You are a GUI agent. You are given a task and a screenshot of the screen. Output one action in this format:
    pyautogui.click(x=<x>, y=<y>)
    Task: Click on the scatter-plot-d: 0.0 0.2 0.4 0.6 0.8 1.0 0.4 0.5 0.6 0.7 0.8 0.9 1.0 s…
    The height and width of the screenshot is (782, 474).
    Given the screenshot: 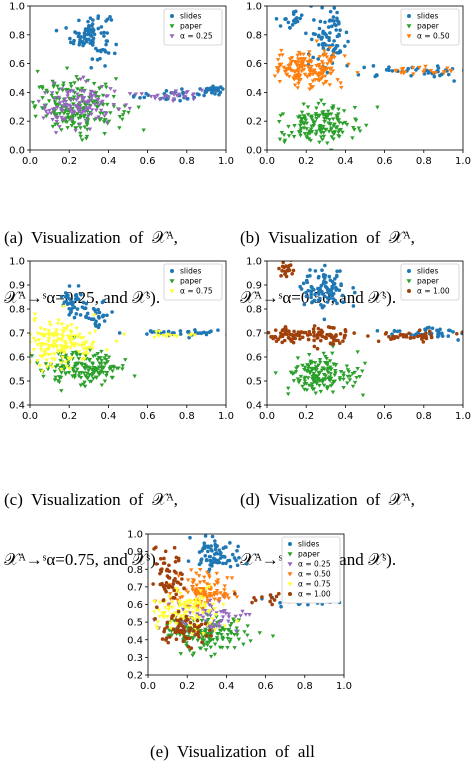 What is the action you would take?
    pyautogui.click(x=358, y=340)
    